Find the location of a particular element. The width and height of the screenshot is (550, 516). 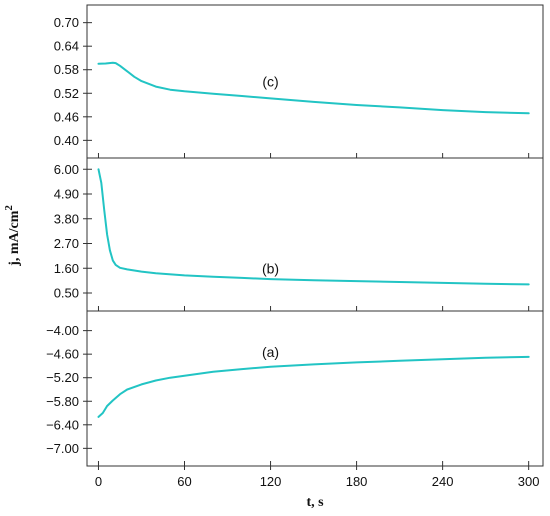

panel-a-ytick-label: −5.80 is located at coordinates (62, 401).